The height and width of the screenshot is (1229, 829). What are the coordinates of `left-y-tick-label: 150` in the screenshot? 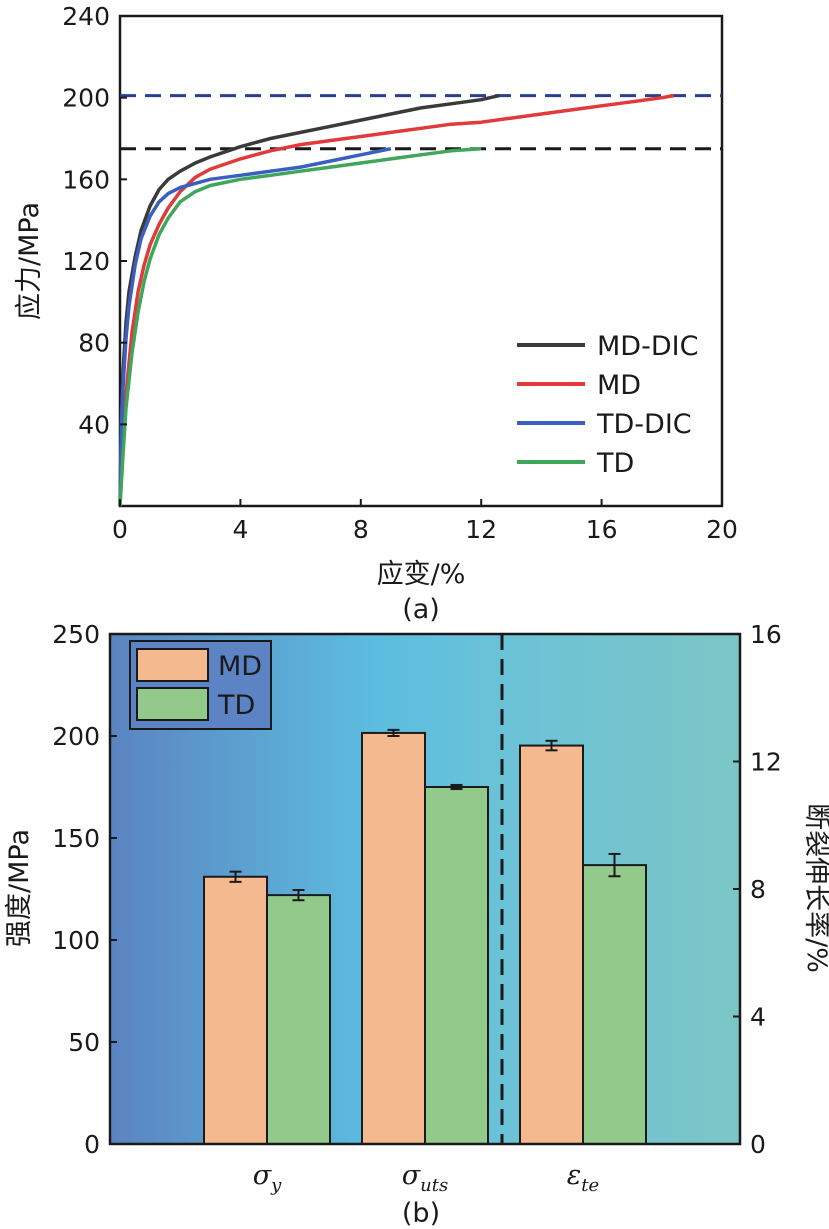 It's located at (76, 838).